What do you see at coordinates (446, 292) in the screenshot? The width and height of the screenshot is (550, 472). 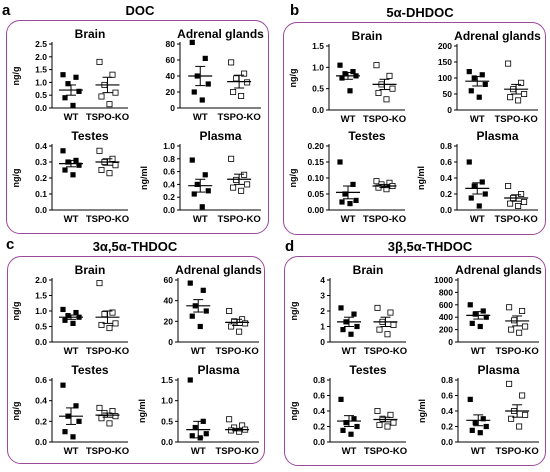 I see `y-tick-label: 800` at bounding box center [446, 292].